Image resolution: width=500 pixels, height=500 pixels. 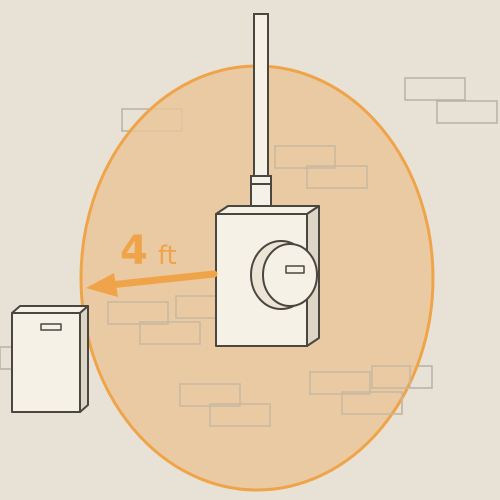 I want to click on conduit-pipe, so click(x=261, y=110).